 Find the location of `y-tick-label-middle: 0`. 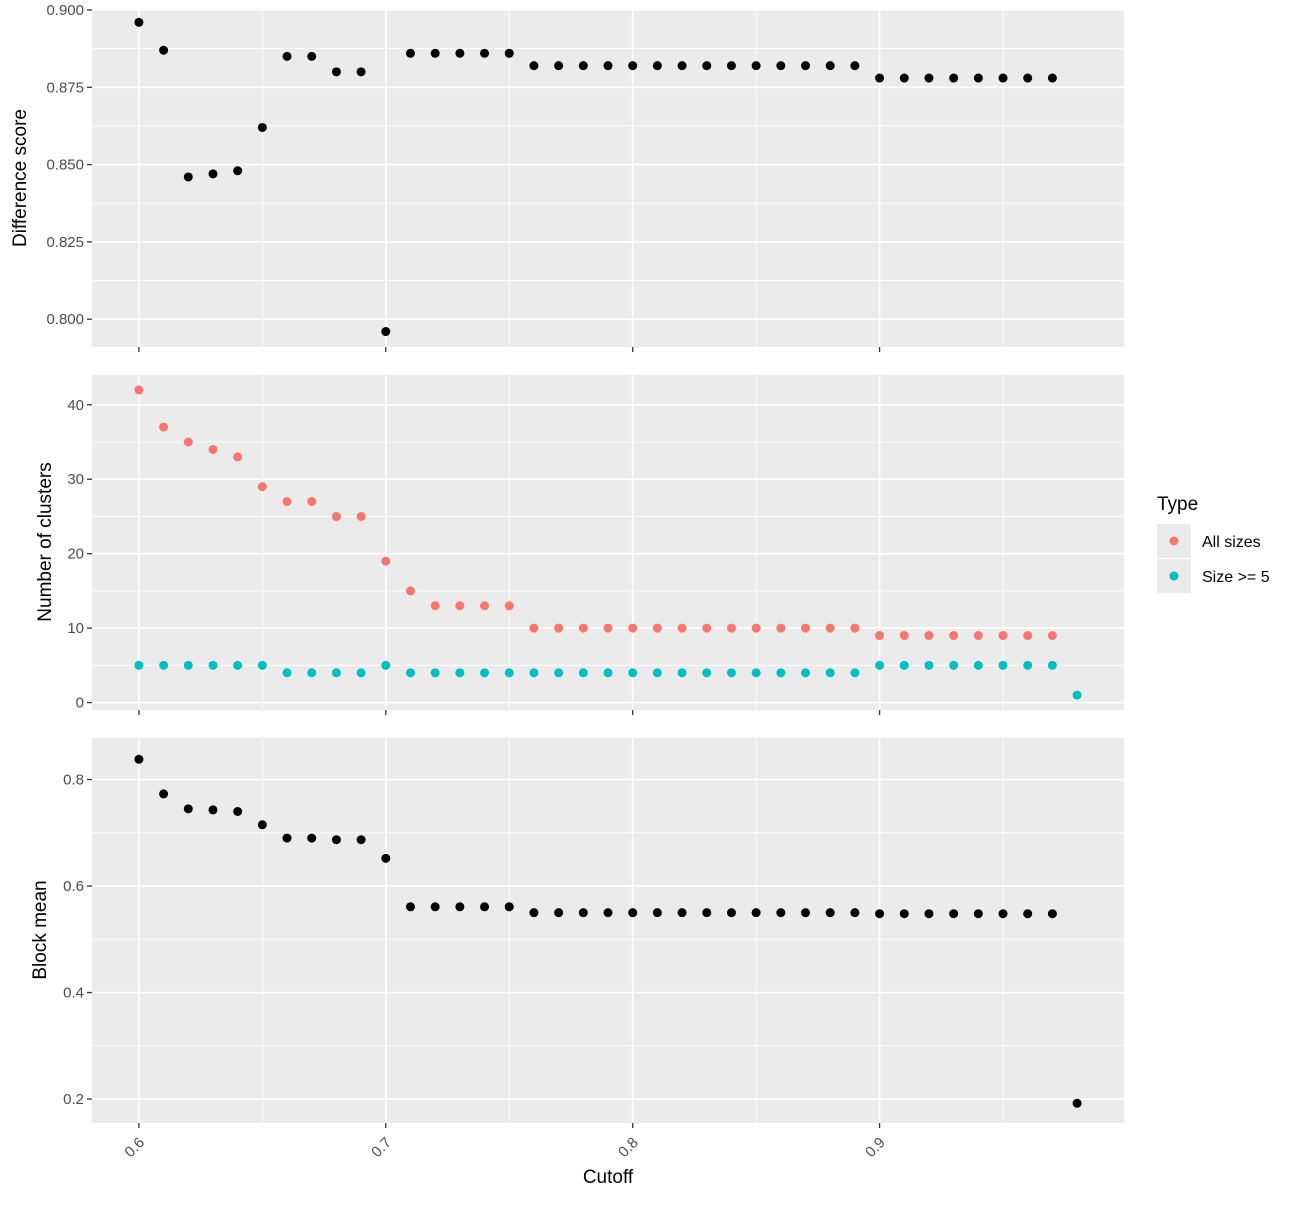

y-tick-label-middle: 0 is located at coordinates (80, 703).